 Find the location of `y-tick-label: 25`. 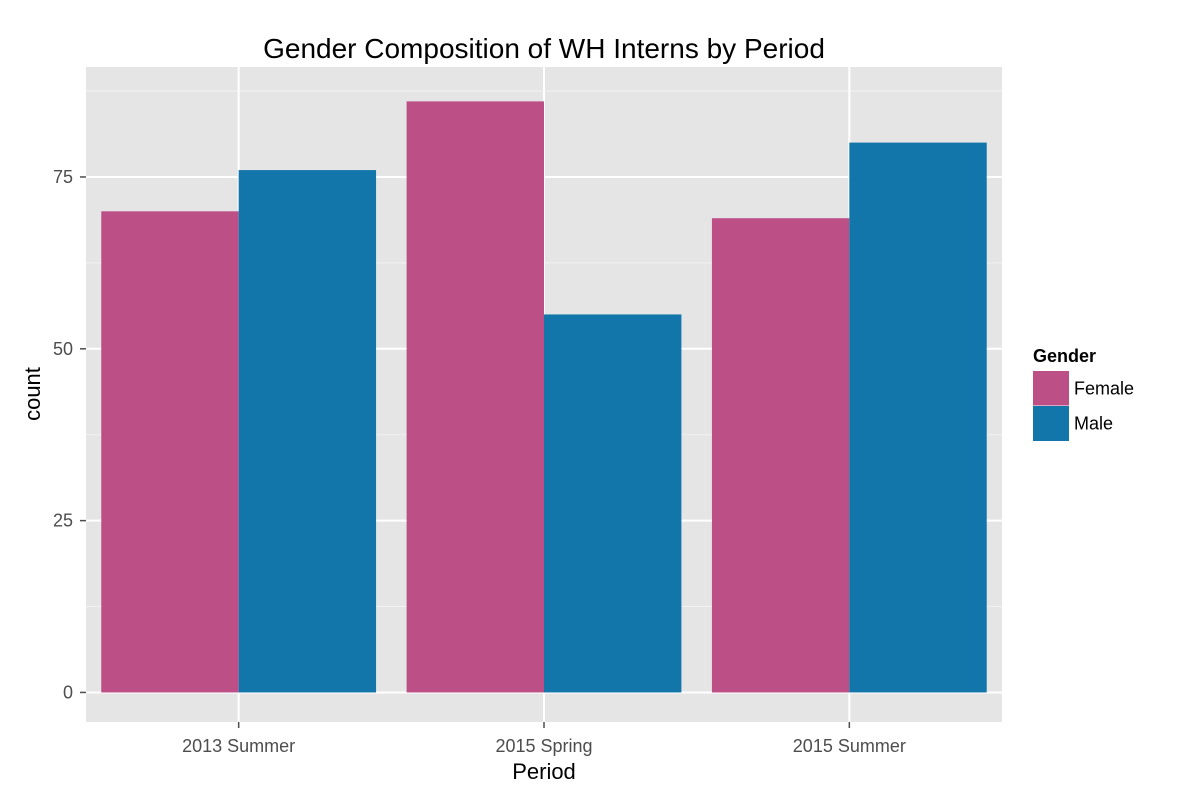

y-tick-label: 25 is located at coordinates (63, 521).